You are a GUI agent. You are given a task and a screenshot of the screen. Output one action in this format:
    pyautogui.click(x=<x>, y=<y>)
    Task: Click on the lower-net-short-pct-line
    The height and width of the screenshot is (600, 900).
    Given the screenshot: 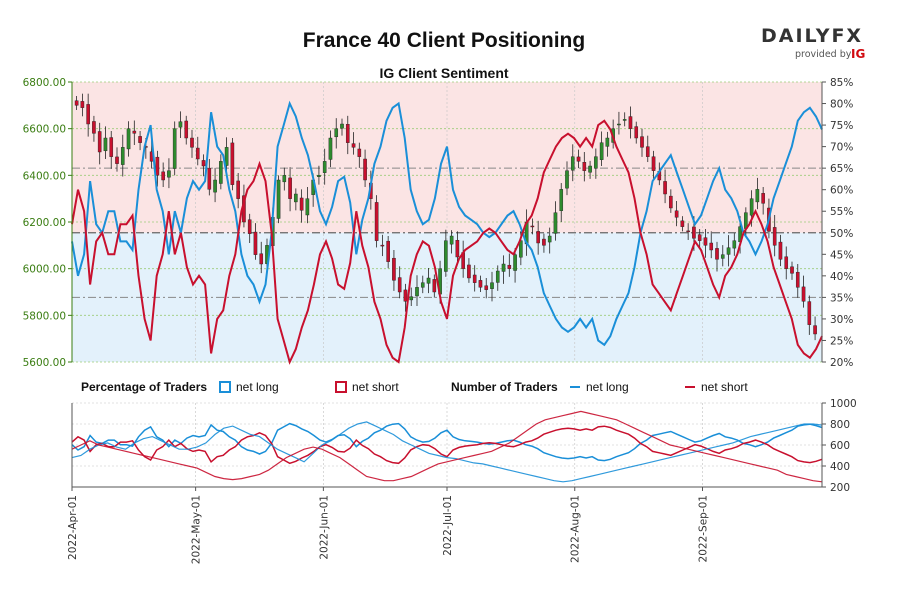 What is the action you would take?
    pyautogui.click(x=447, y=445)
    